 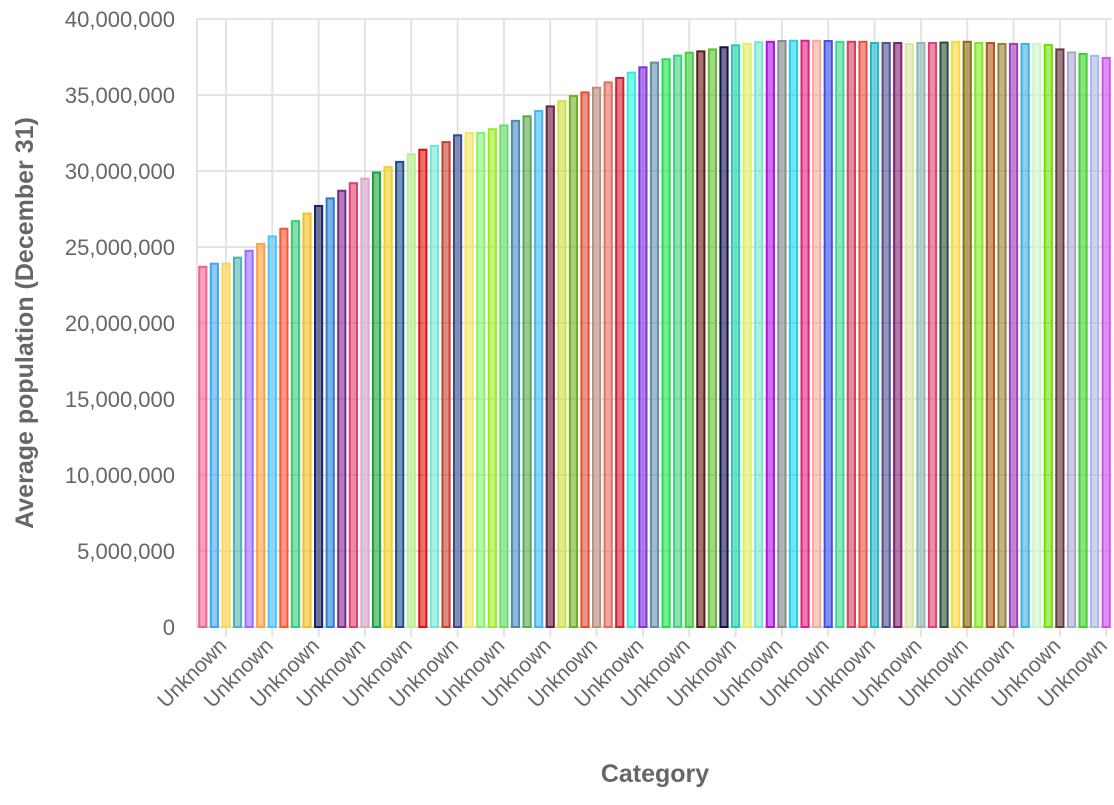 I want to click on y-tick-label: 20,000,000, so click(x=120, y=323).